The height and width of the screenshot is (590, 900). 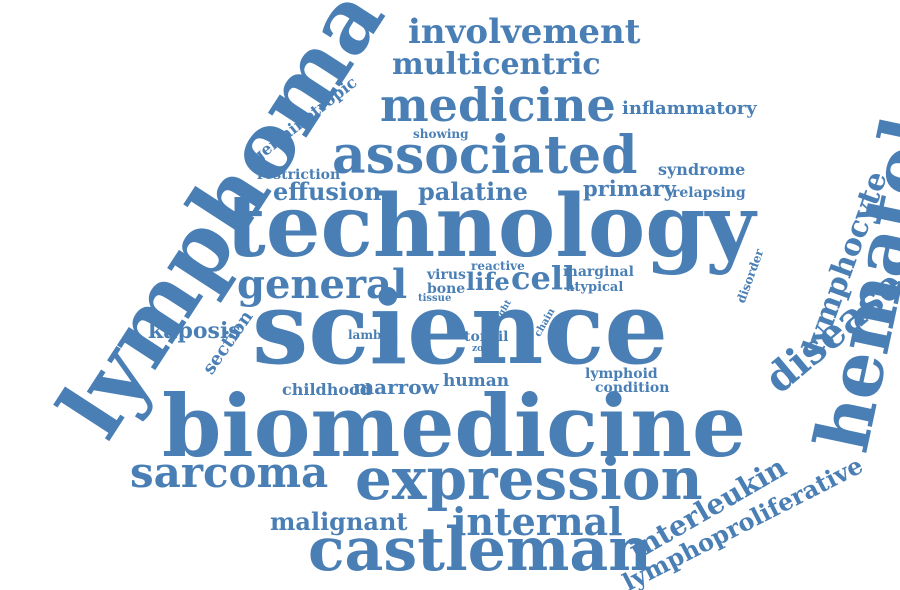 What do you see at coordinates (299, 175) in the screenshot?
I see `word-restriction: restriction` at bounding box center [299, 175].